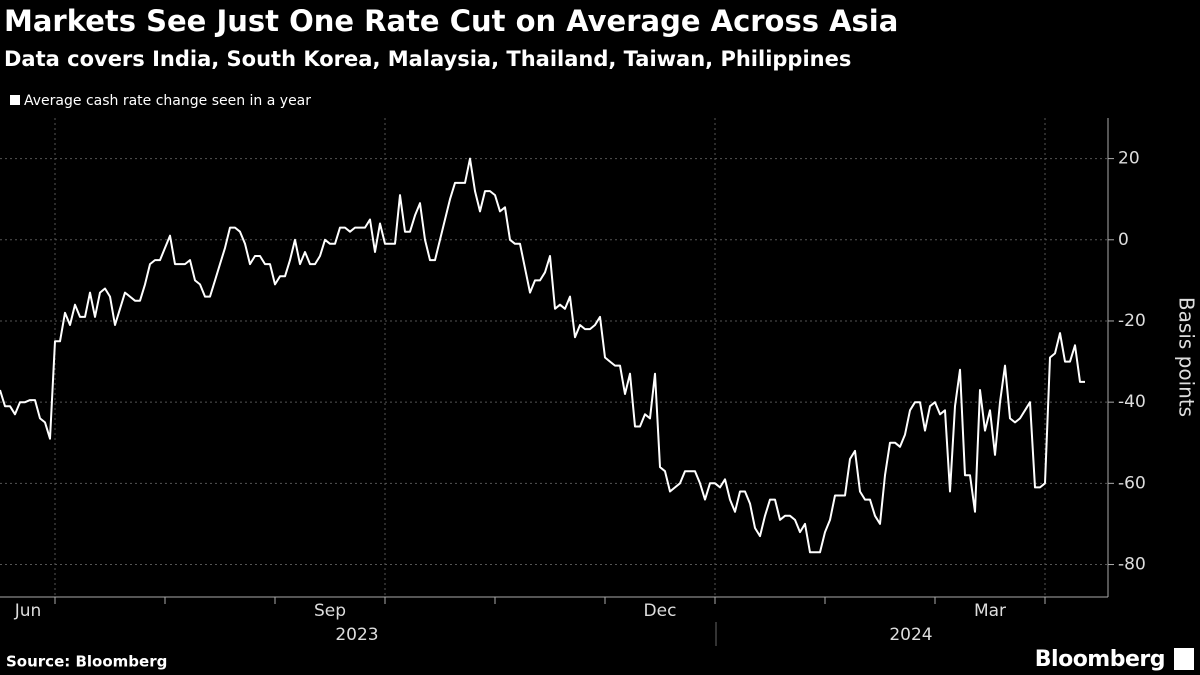 The image size is (1200, 675). Describe the element at coordinates (1132, 402) in the screenshot. I see `y-tick-label: -40` at that location.